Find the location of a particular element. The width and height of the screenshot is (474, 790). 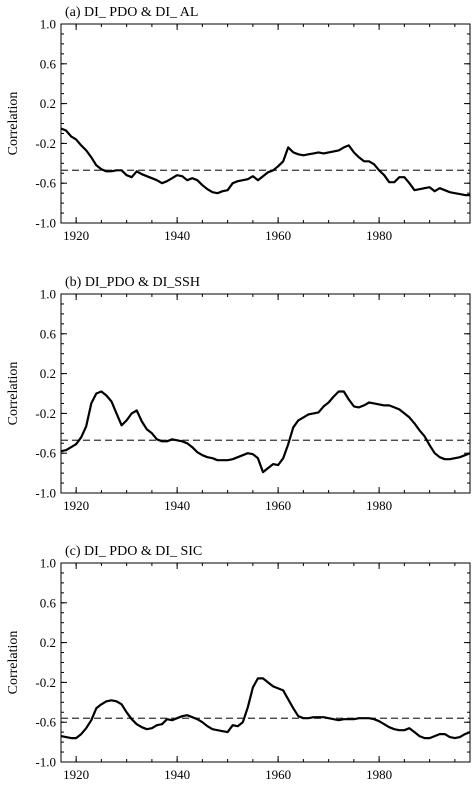

panel-title: (b) DI_PDO & DI_SSH is located at coordinates (132, 282).